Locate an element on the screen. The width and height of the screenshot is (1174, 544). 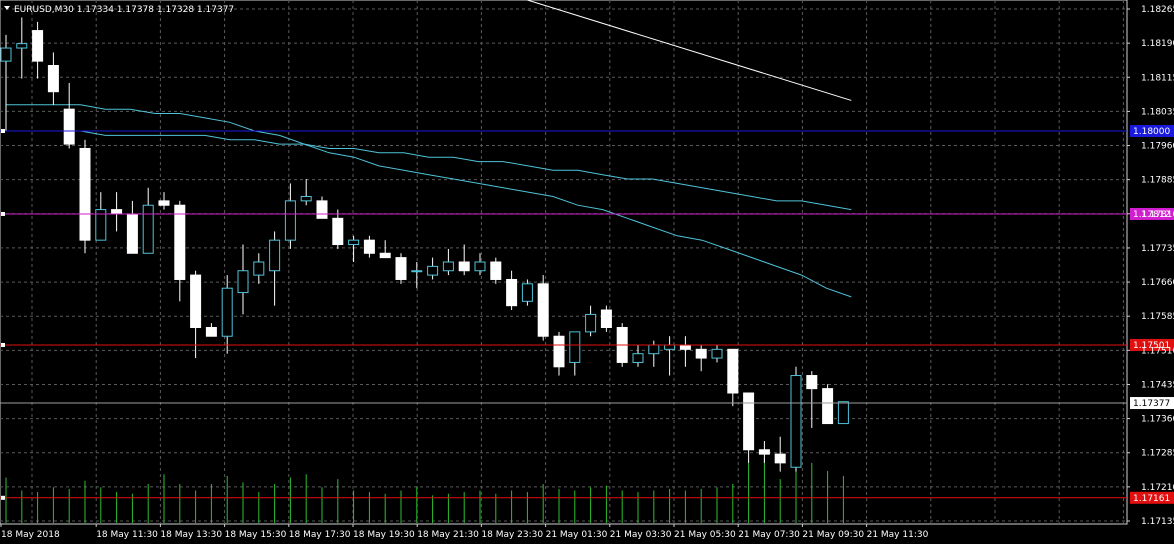
trendline-layer is located at coordinates (689, 50).